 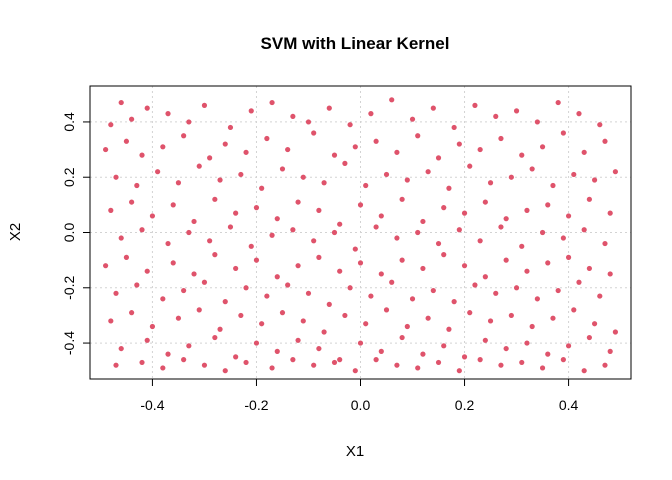 What do you see at coordinates (69, 233) in the screenshot?
I see `y-tick-label-2: 0.0` at bounding box center [69, 233].